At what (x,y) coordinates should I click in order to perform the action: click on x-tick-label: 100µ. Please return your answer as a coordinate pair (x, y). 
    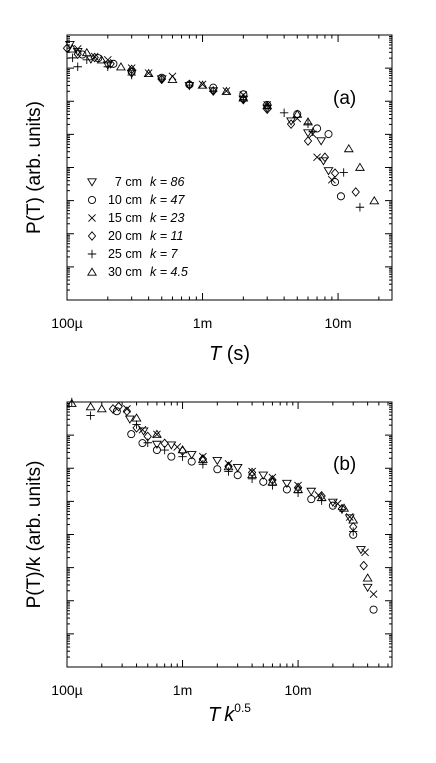
    Looking at the image, I should click on (66, 323).